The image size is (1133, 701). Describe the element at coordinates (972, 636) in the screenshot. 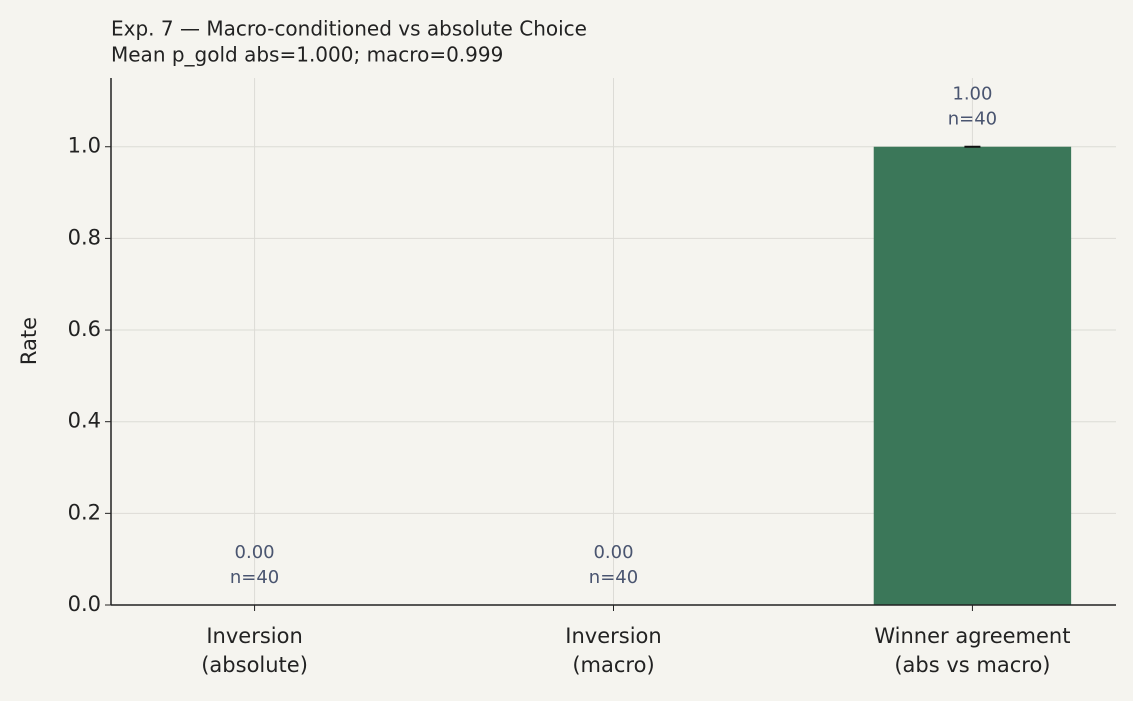

I see `x-tick-label: Winner agreement` at that location.